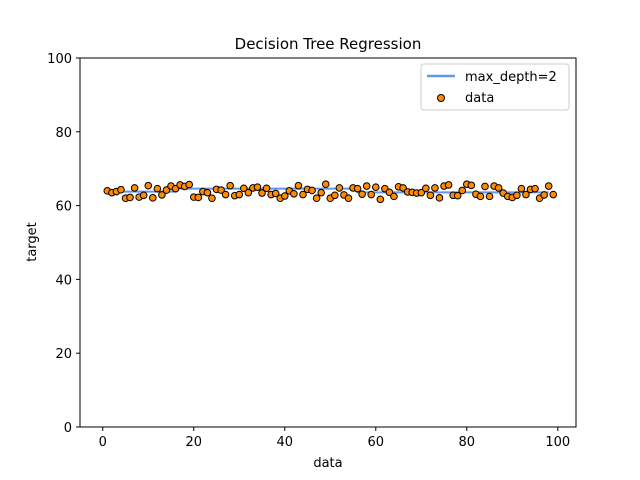 The image size is (640, 480). Describe the element at coordinates (441, 98) in the screenshot. I see `legend-marker-swatch` at that location.